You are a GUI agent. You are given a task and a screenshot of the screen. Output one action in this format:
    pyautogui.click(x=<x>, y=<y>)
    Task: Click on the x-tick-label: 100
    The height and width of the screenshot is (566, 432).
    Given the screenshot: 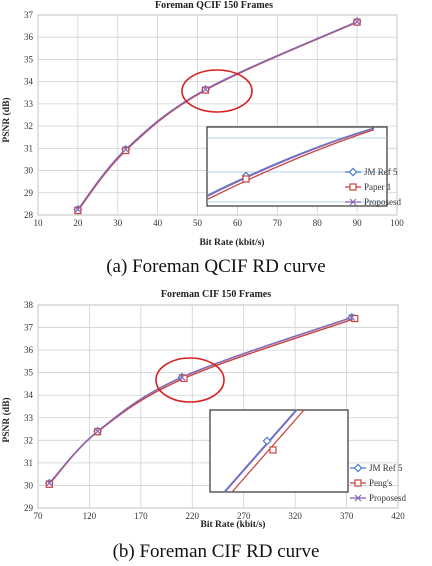 What is the action you would take?
    pyautogui.click(x=397, y=223)
    